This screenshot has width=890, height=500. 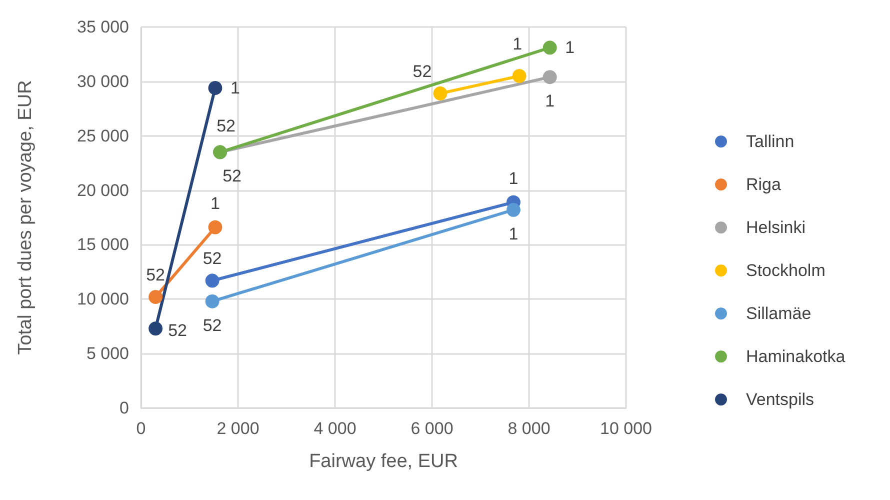 I want to click on x-tick-label: 6 000, so click(x=432, y=428).